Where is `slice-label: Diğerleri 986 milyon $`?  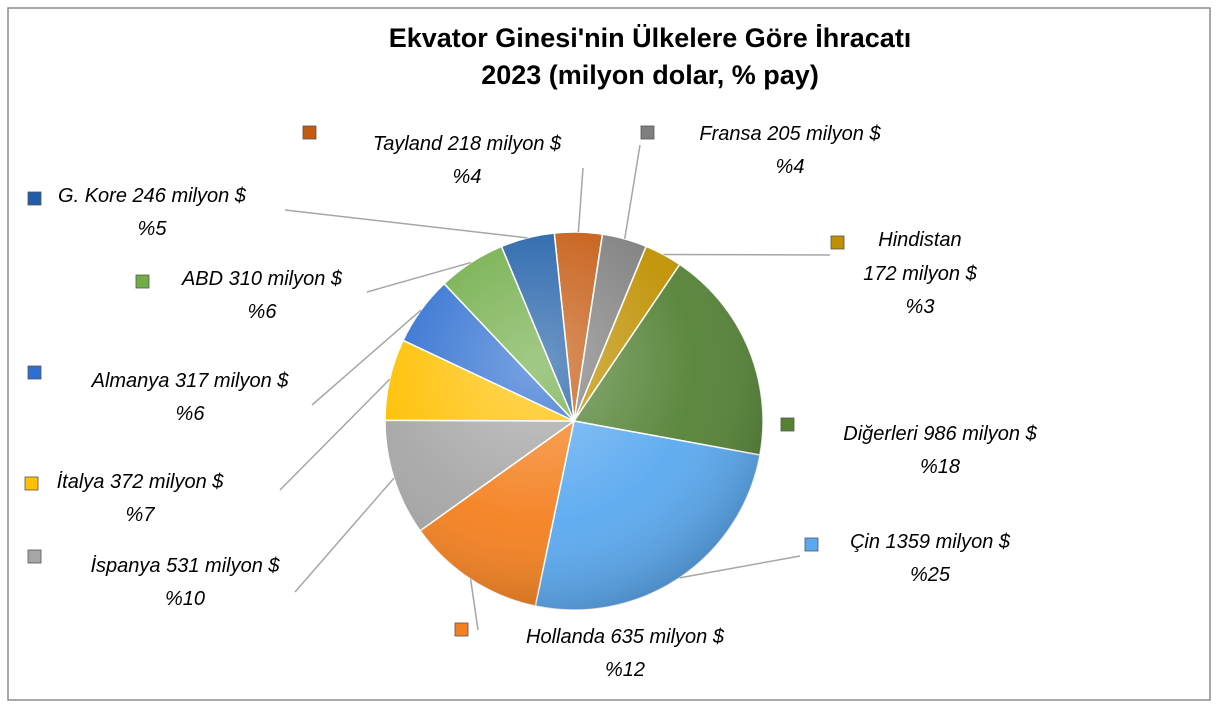 slice-label: Diğerleri 986 milyon $ is located at coordinates (940, 434).